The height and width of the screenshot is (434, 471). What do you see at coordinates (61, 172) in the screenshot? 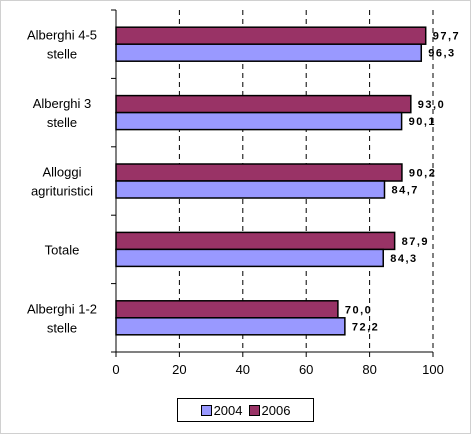
I see `category-label-2-0: Alloggi` at bounding box center [61, 172].